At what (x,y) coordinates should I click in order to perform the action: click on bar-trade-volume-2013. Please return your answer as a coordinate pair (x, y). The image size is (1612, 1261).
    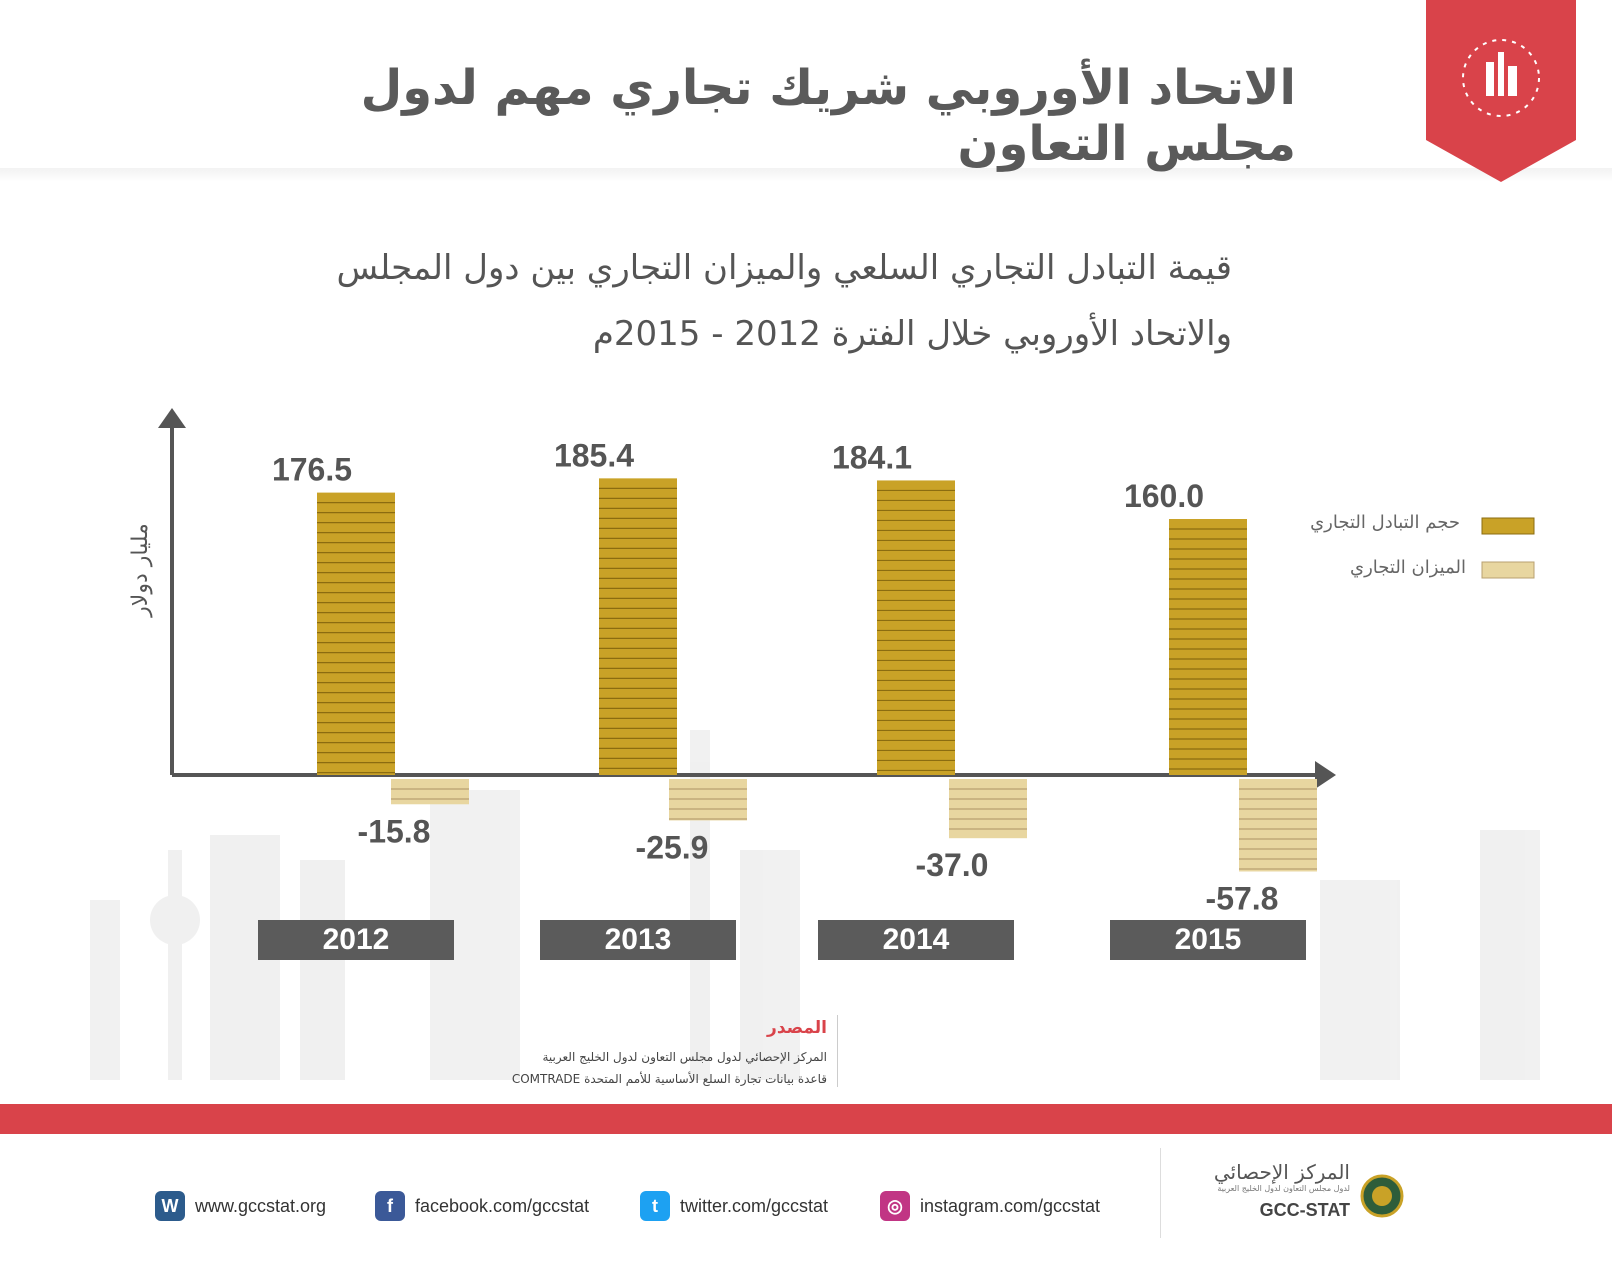
    Looking at the image, I should click on (638, 626).